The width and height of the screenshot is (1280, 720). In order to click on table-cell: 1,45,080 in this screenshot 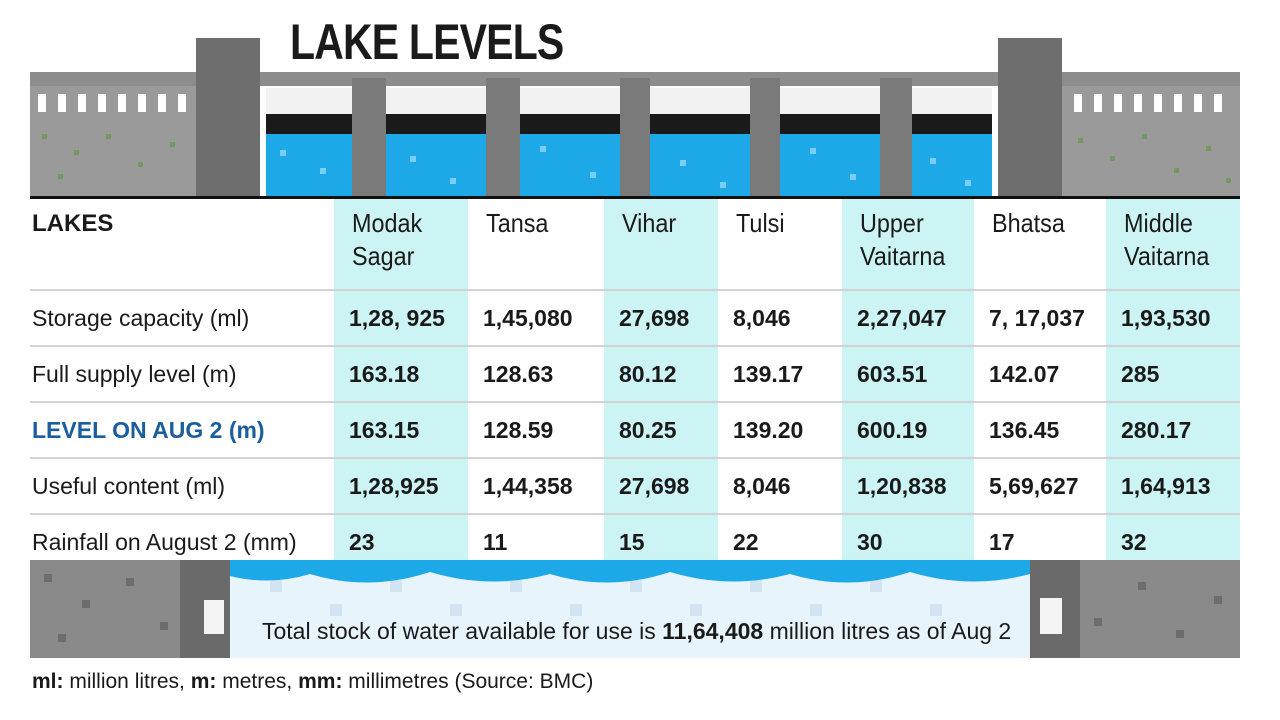, I will do `click(536, 318)`.